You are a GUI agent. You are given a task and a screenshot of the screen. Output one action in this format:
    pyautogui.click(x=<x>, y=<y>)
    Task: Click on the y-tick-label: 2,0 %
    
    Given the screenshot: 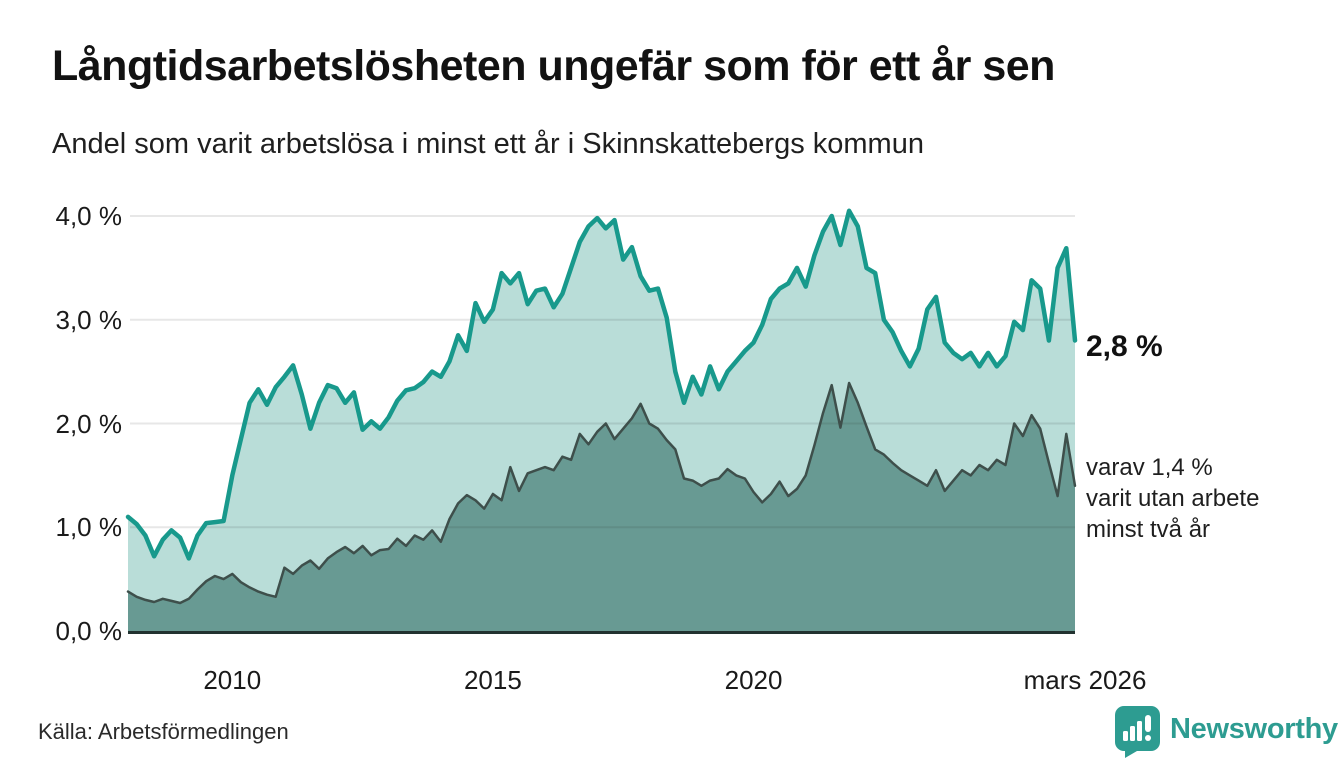 What is the action you would take?
    pyautogui.click(x=89, y=423)
    